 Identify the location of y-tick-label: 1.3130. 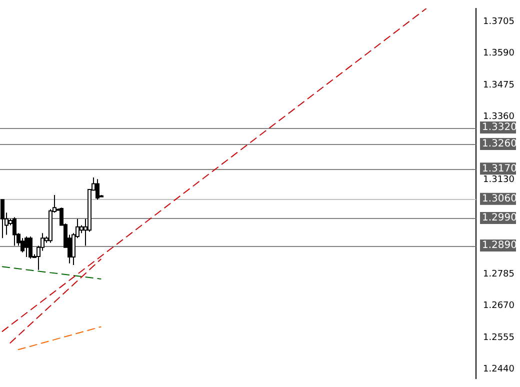
(499, 179).